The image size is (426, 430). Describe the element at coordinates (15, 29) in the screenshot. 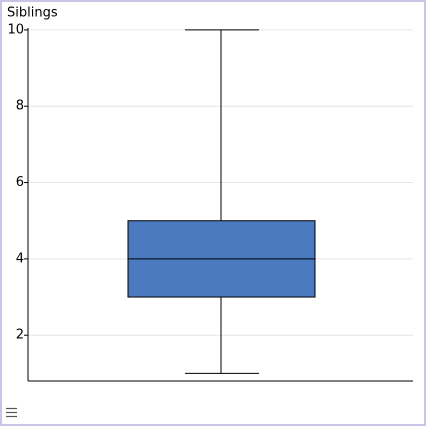

I see `y-tick-label: 10` at that location.